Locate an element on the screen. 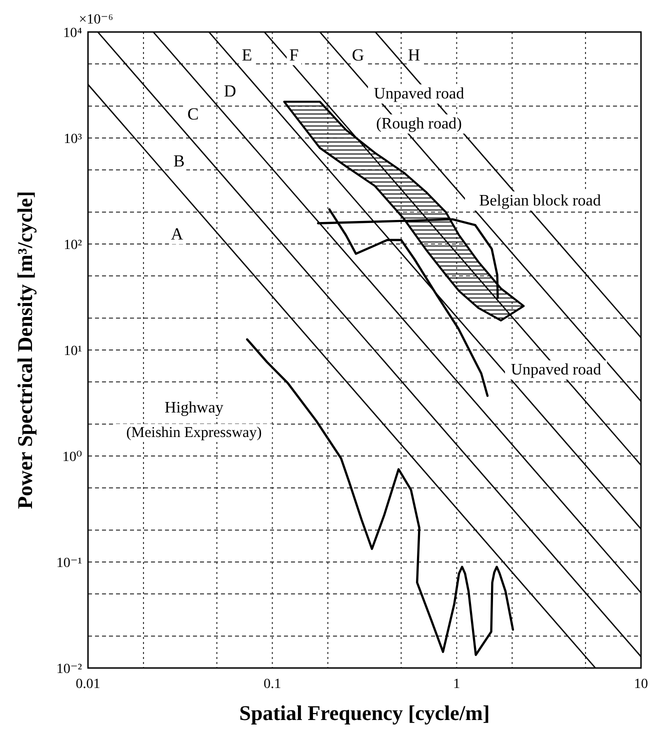 The image size is (667, 738). y-tick-label: 10³ is located at coordinates (73, 139).